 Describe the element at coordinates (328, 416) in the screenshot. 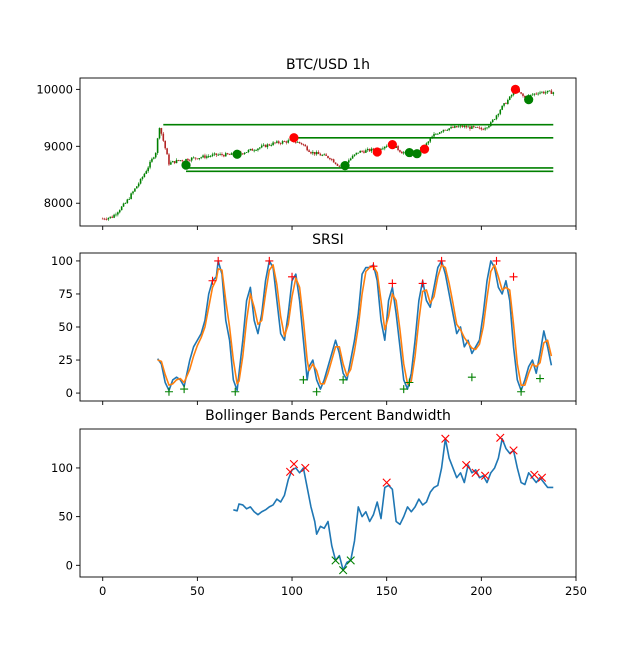

I see `bollinger-panel-title: Bollinger Bands Percent Bandwidth` at that location.